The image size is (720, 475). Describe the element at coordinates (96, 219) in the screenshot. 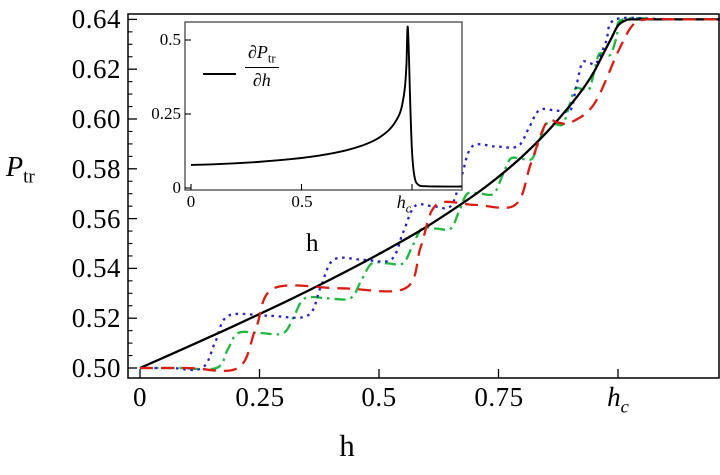

I see `y-tick-label: 0.56` at that location.